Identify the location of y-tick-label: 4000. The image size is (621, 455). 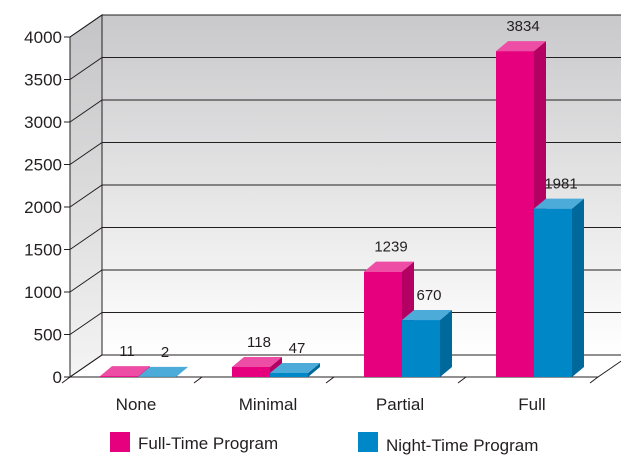
(43, 37).